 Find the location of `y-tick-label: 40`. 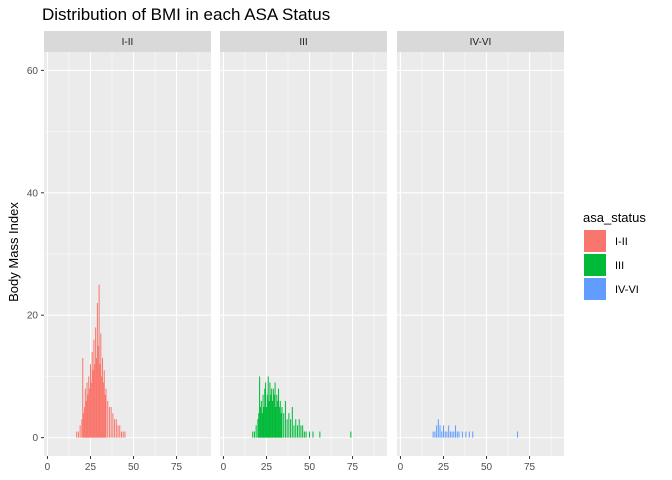

y-tick-label: 40 is located at coordinates (33, 193).